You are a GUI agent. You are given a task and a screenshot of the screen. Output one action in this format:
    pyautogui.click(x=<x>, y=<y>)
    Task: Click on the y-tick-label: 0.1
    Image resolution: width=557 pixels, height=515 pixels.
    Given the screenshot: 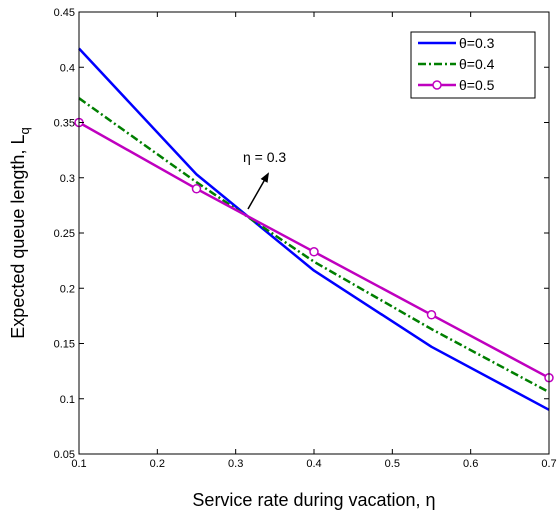 What is the action you would take?
    pyautogui.click(x=67, y=400)
    